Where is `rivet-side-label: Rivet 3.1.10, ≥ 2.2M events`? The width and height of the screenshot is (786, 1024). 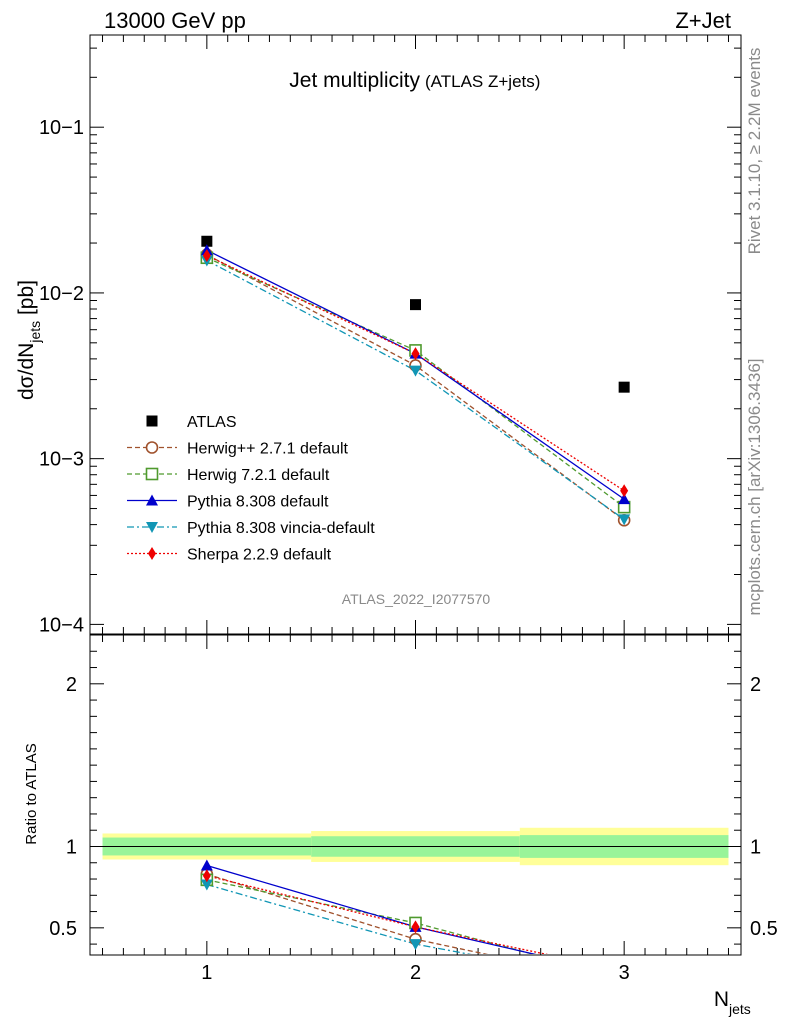 rivet-side-label: Rivet 3.1.10, ≥ 2.2M events is located at coordinates (754, 151).